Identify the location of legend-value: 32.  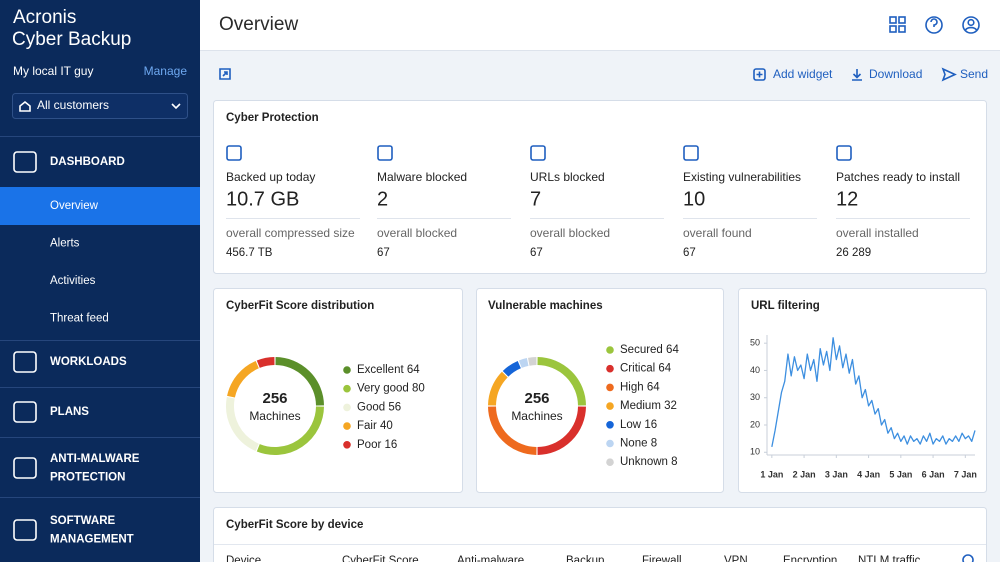
(670, 406).